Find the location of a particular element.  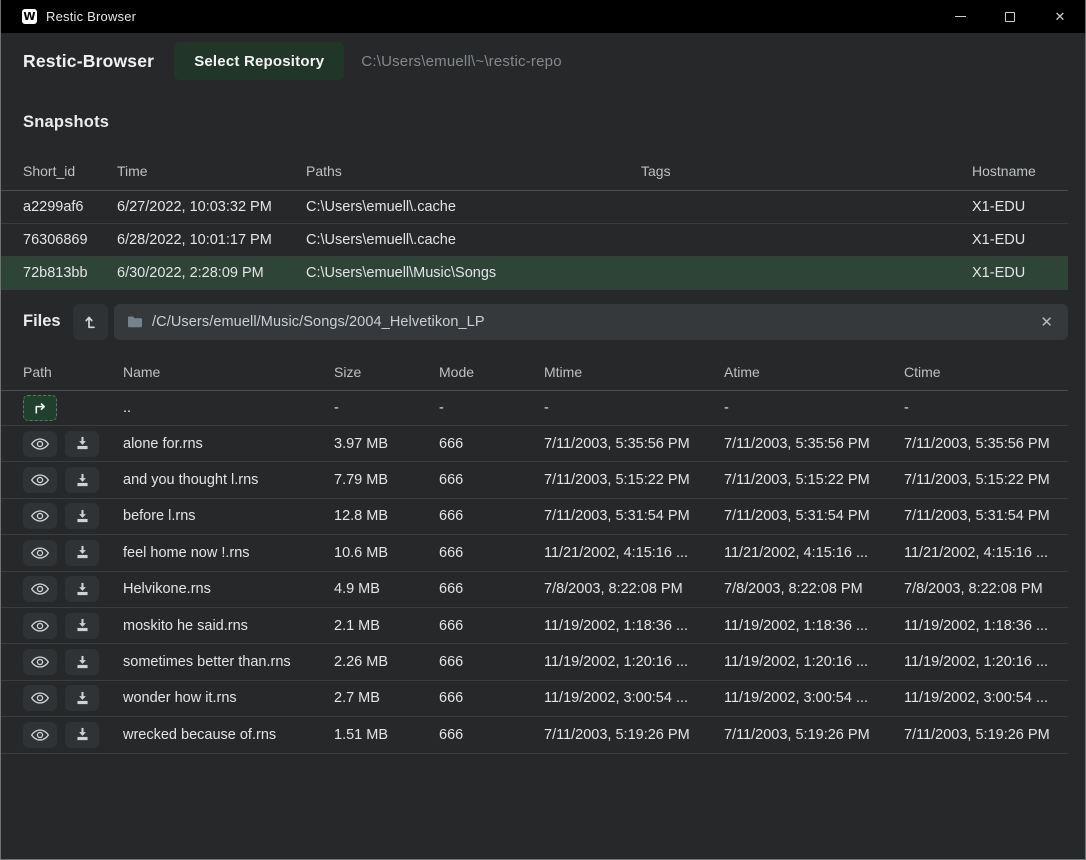

clear-path-button: ✕ is located at coordinates (1046, 322).